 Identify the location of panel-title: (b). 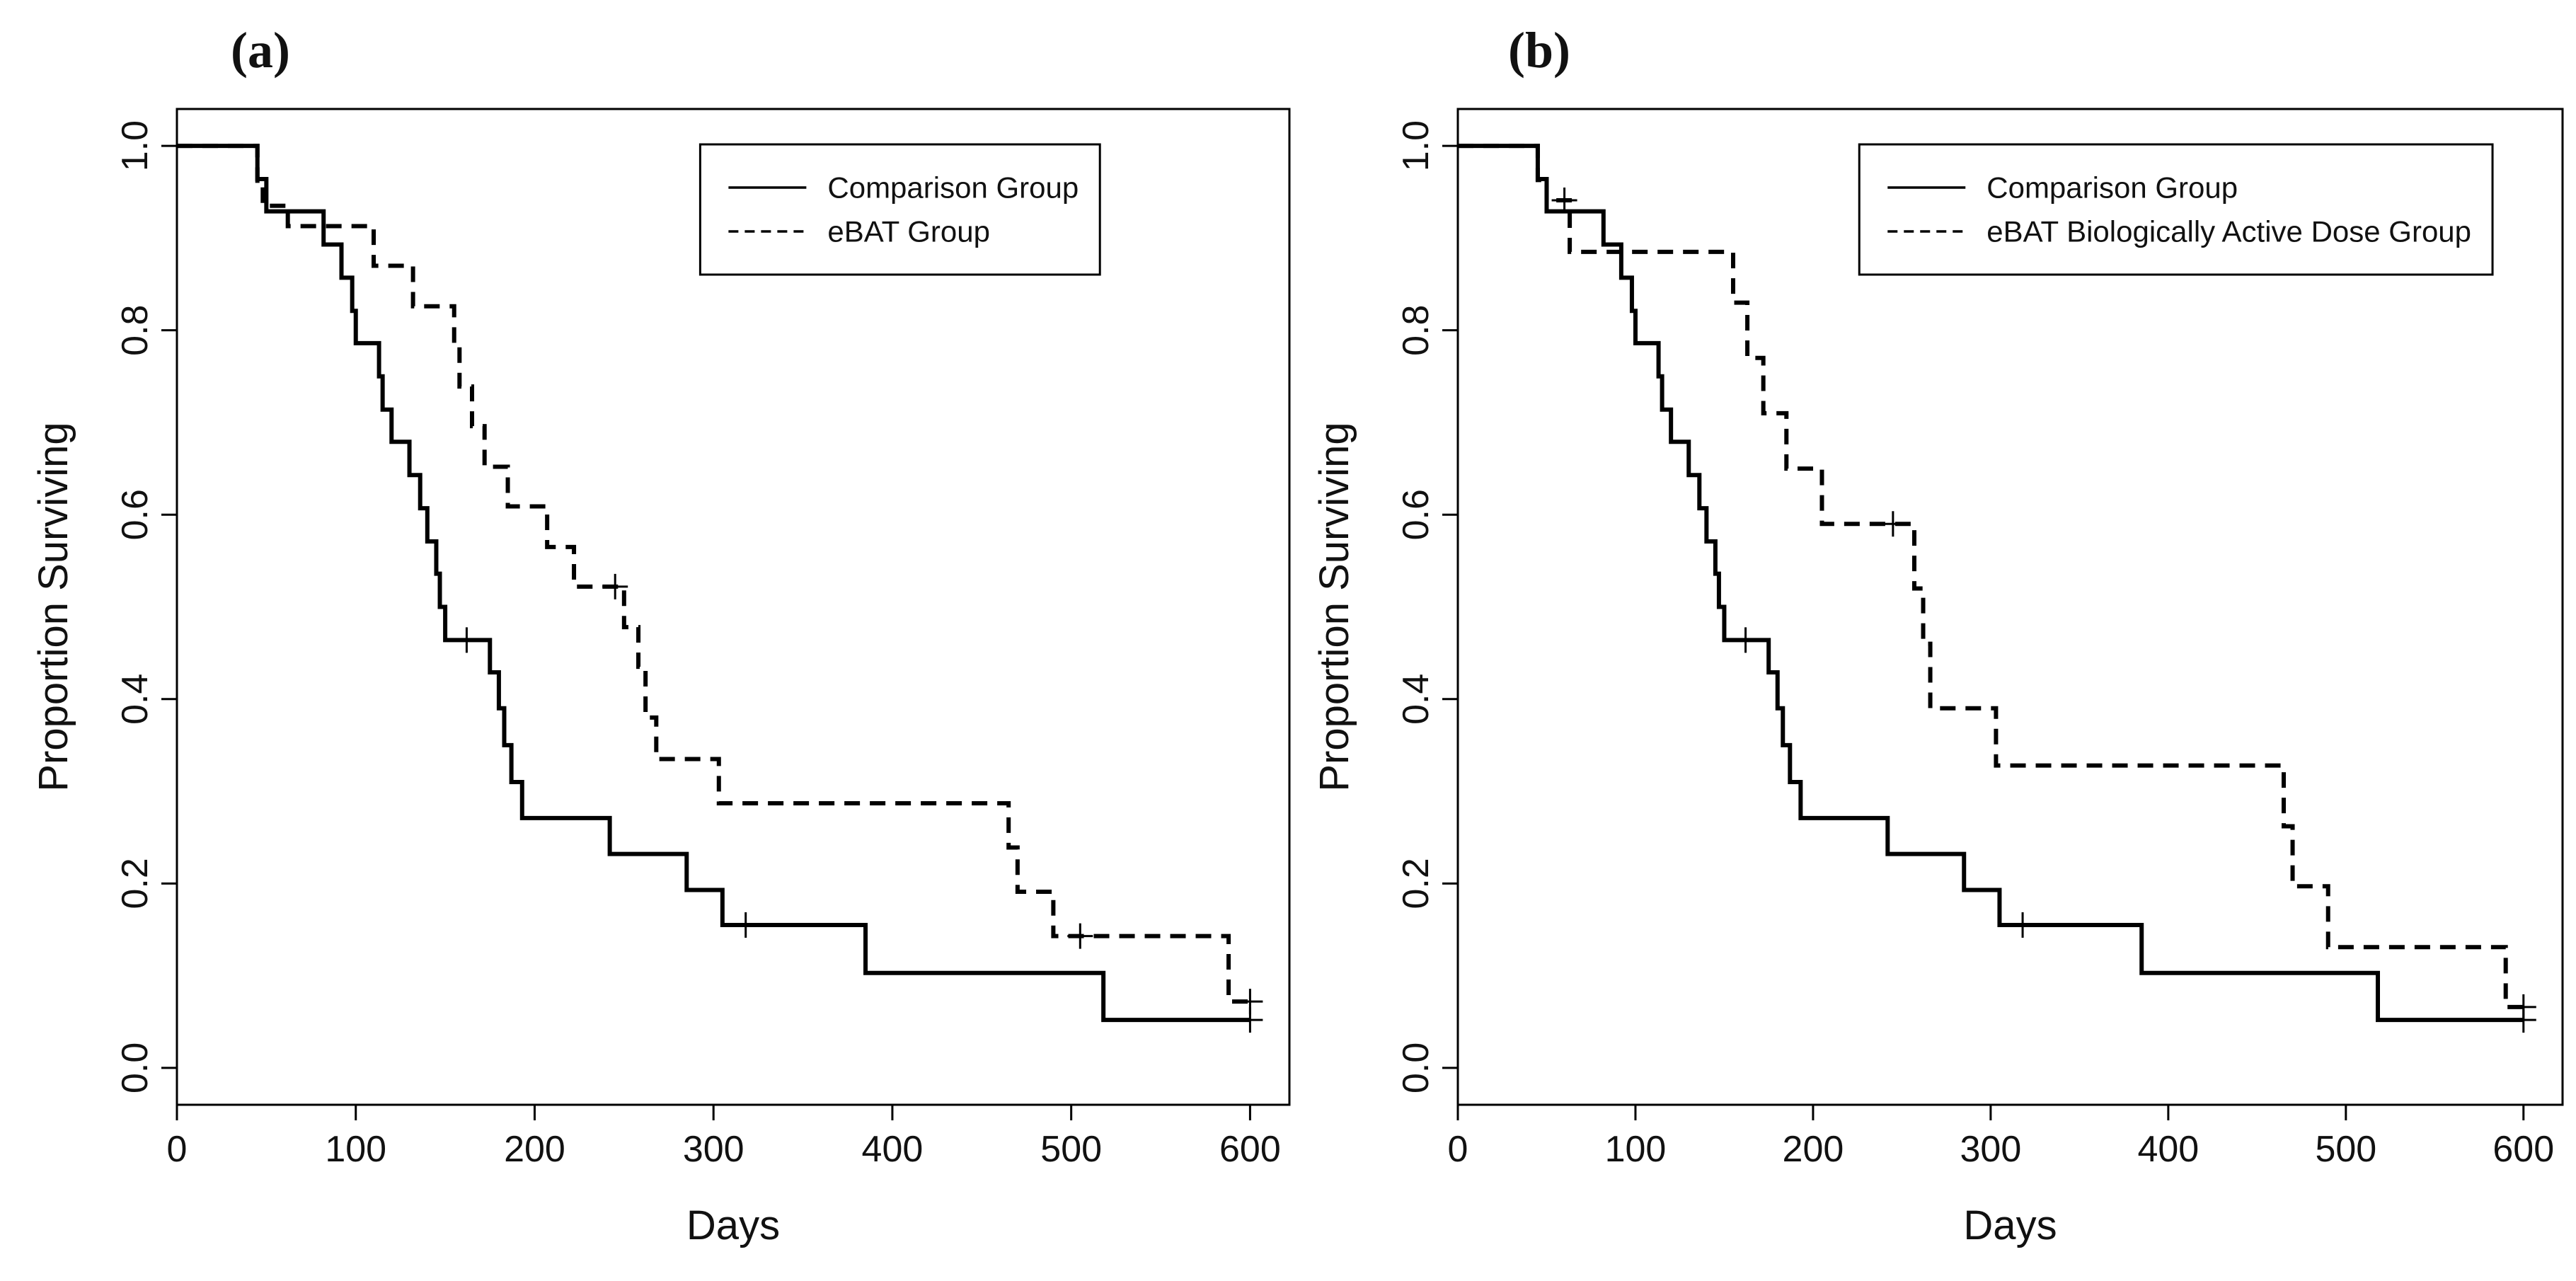
(1539, 50).